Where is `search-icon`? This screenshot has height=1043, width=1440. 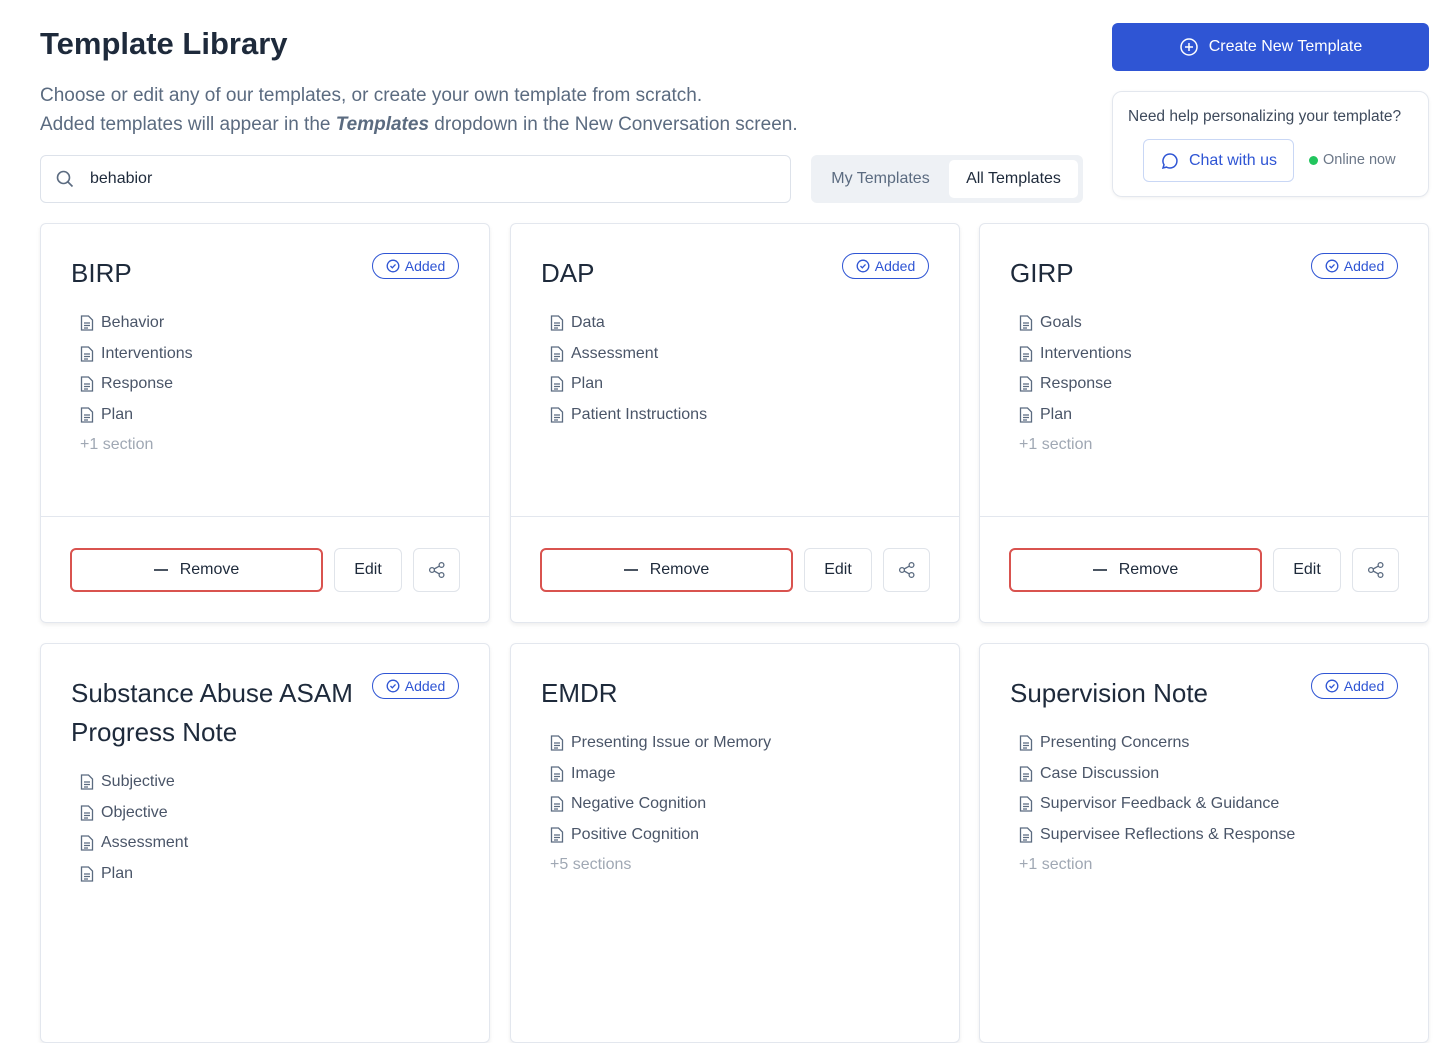
search-icon is located at coordinates (65, 179).